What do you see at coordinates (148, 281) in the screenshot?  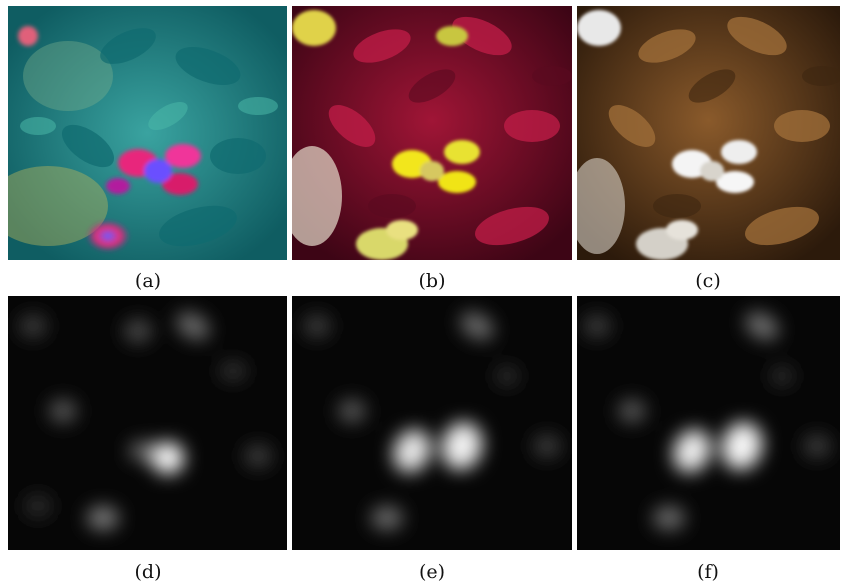 I see `panel-a-caption: (a)` at bounding box center [148, 281].